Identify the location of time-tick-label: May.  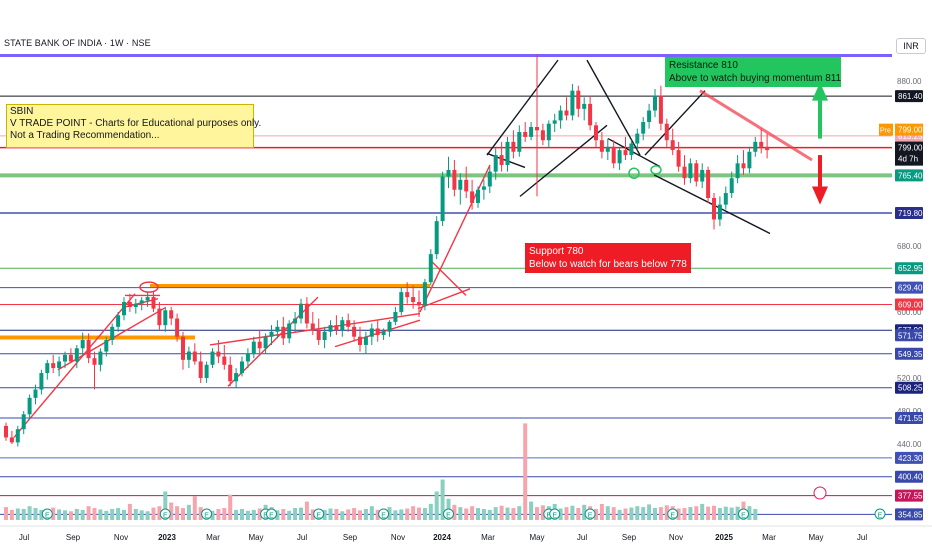
(815, 537).